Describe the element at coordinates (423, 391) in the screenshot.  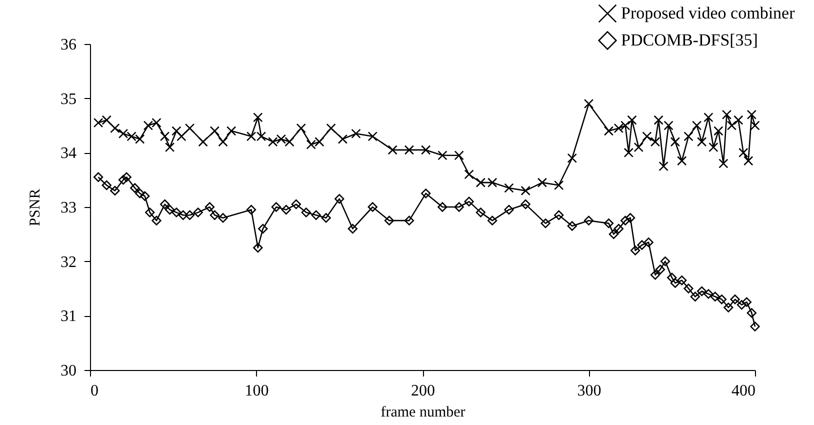
I see `x-tick-label: 200` at that location.